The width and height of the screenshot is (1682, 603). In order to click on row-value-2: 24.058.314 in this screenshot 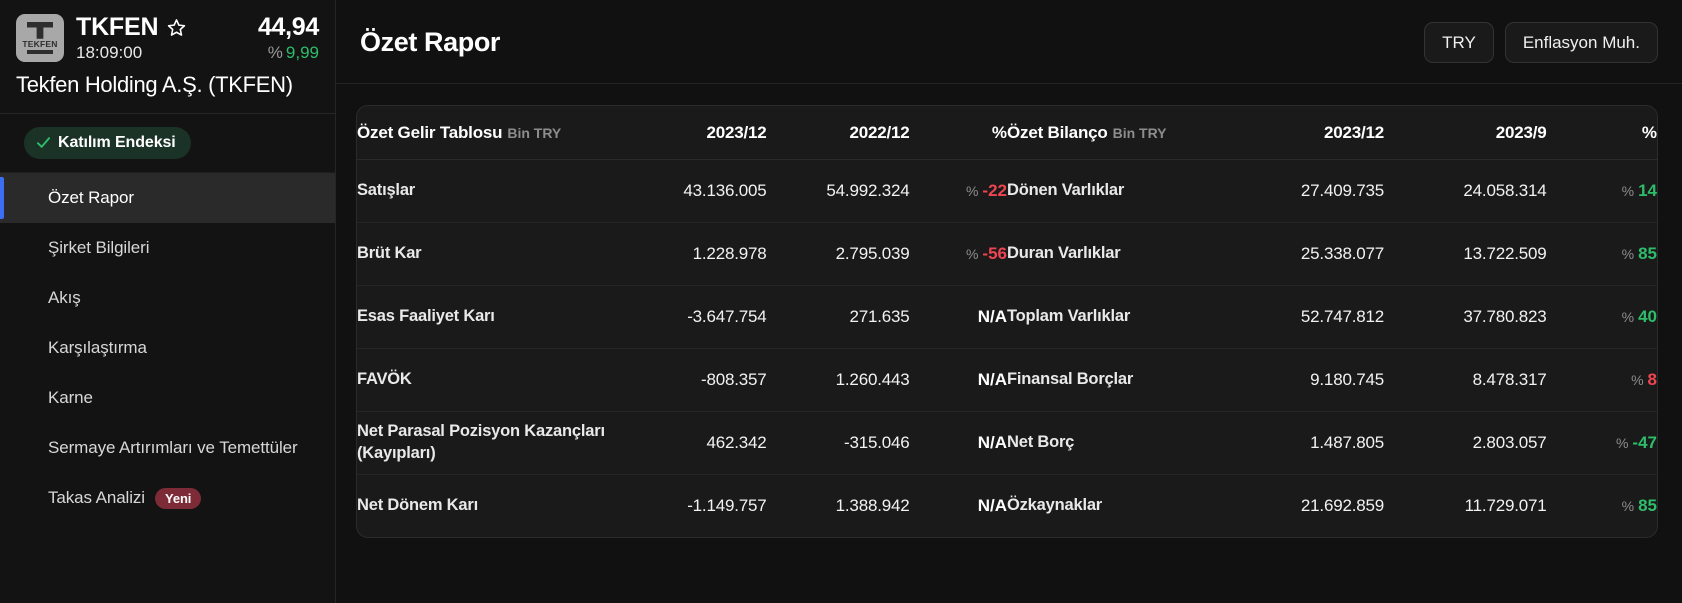, I will do `click(1465, 191)`.